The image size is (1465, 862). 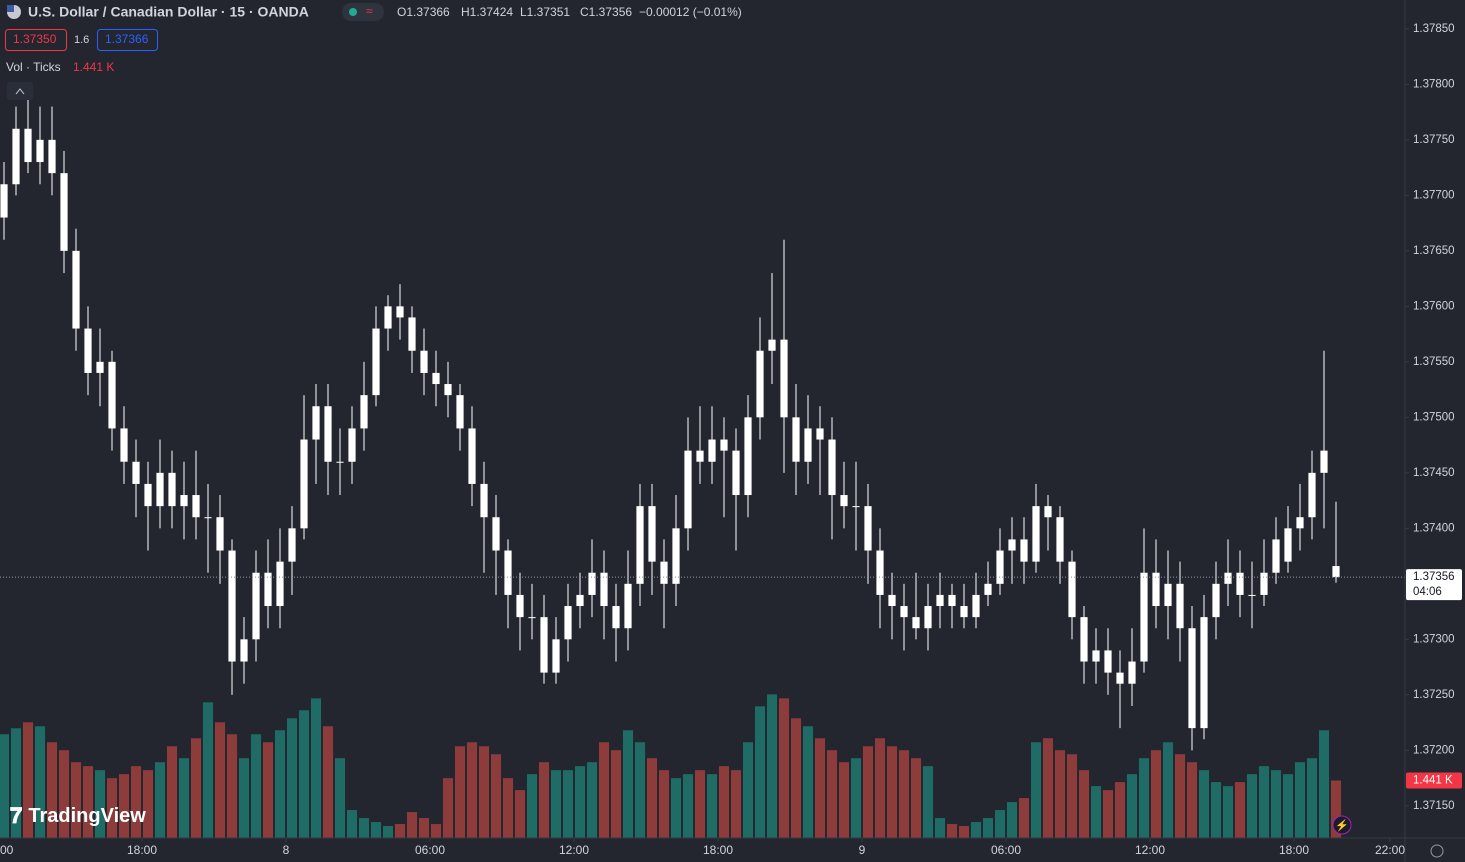 I want to click on y-tick-label: 1.37450, so click(x=1434, y=473).